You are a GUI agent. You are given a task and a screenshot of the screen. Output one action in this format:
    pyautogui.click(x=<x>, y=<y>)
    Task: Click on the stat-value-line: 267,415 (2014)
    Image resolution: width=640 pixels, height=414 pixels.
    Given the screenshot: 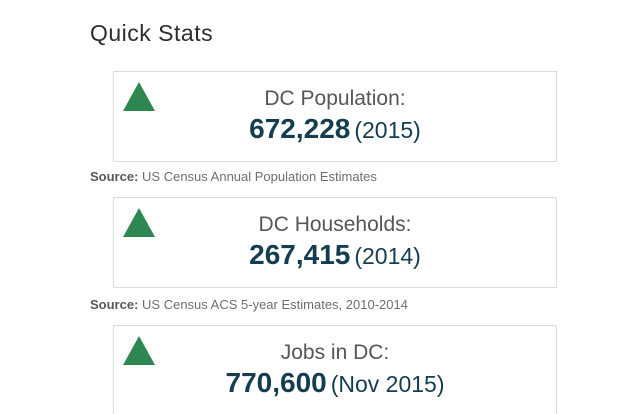 What is the action you would take?
    pyautogui.click(x=335, y=255)
    